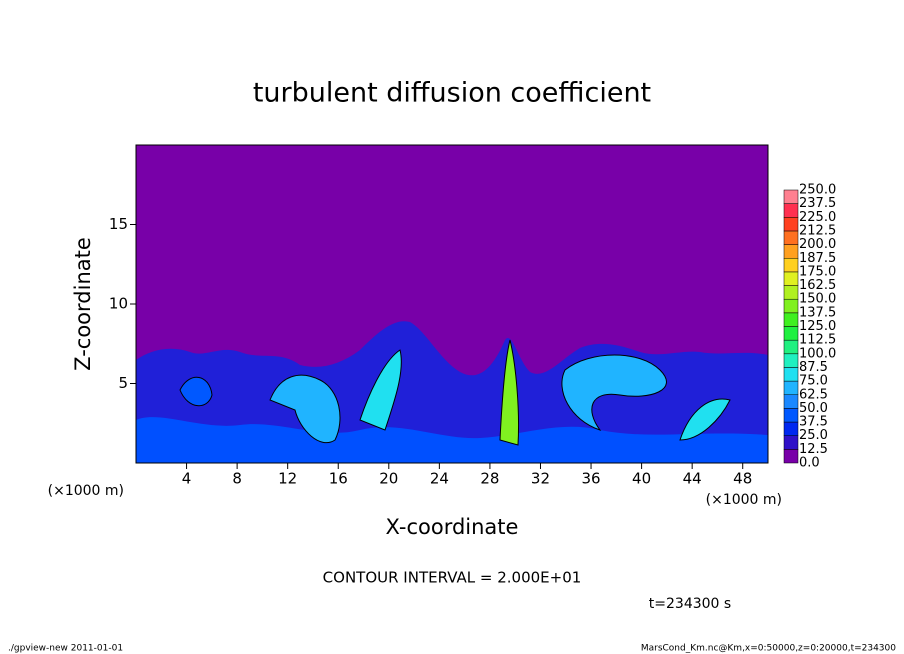 This screenshot has width=904, height=654. Describe the element at coordinates (817, 326) in the screenshot. I see `colorbar-label: 125.0` at that location.